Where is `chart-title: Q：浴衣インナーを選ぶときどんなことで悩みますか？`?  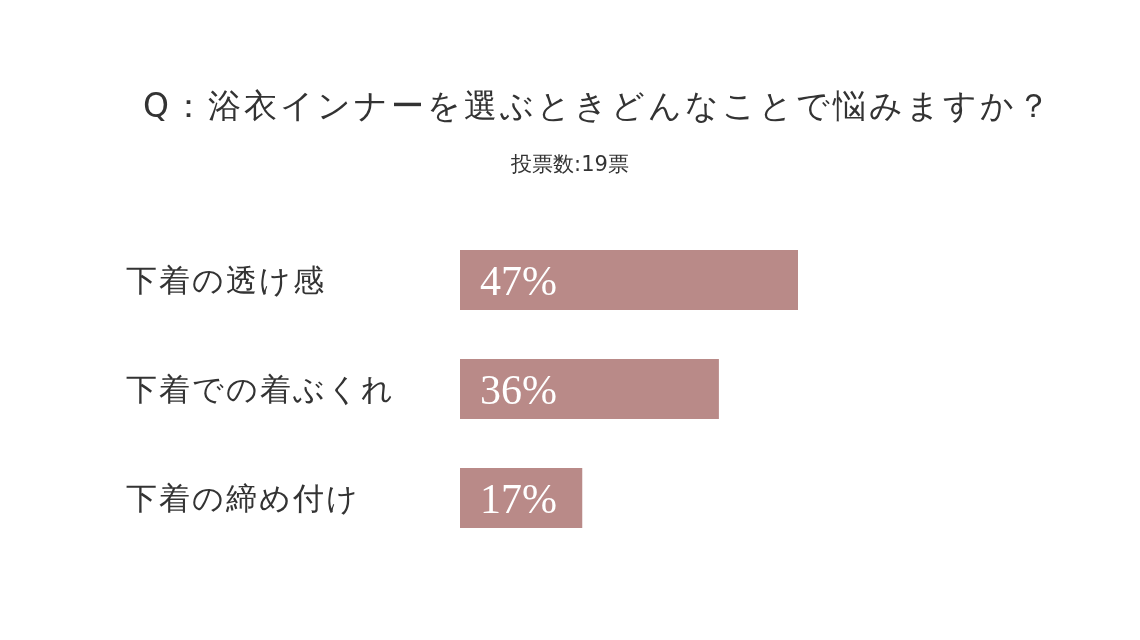 chart-title: Q：浴衣インナーを選ぶときどんなことで悩みますか？ is located at coordinates (598, 105).